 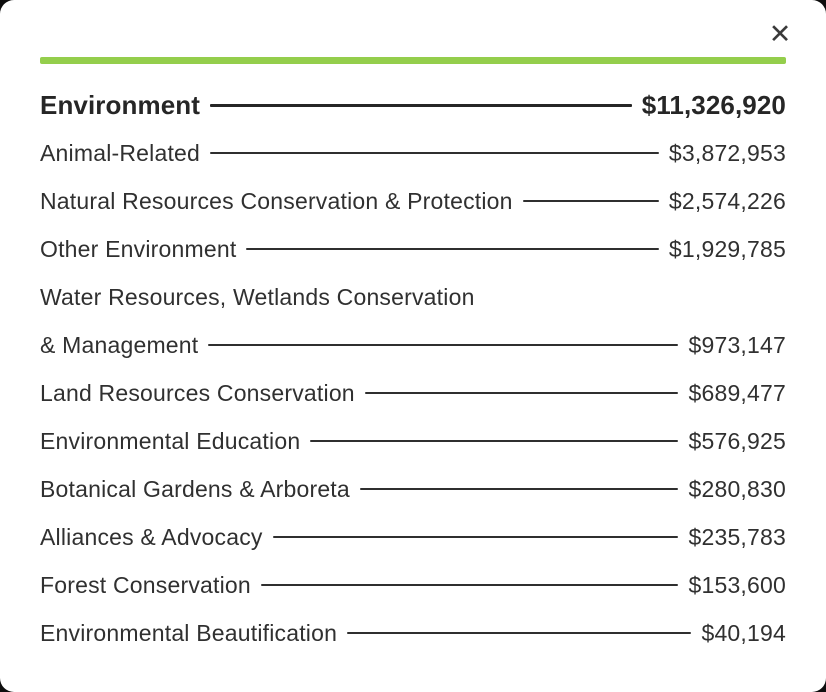 I want to click on breakdown-row: Other Environment $1,929,785, so click(x=413, y=249).